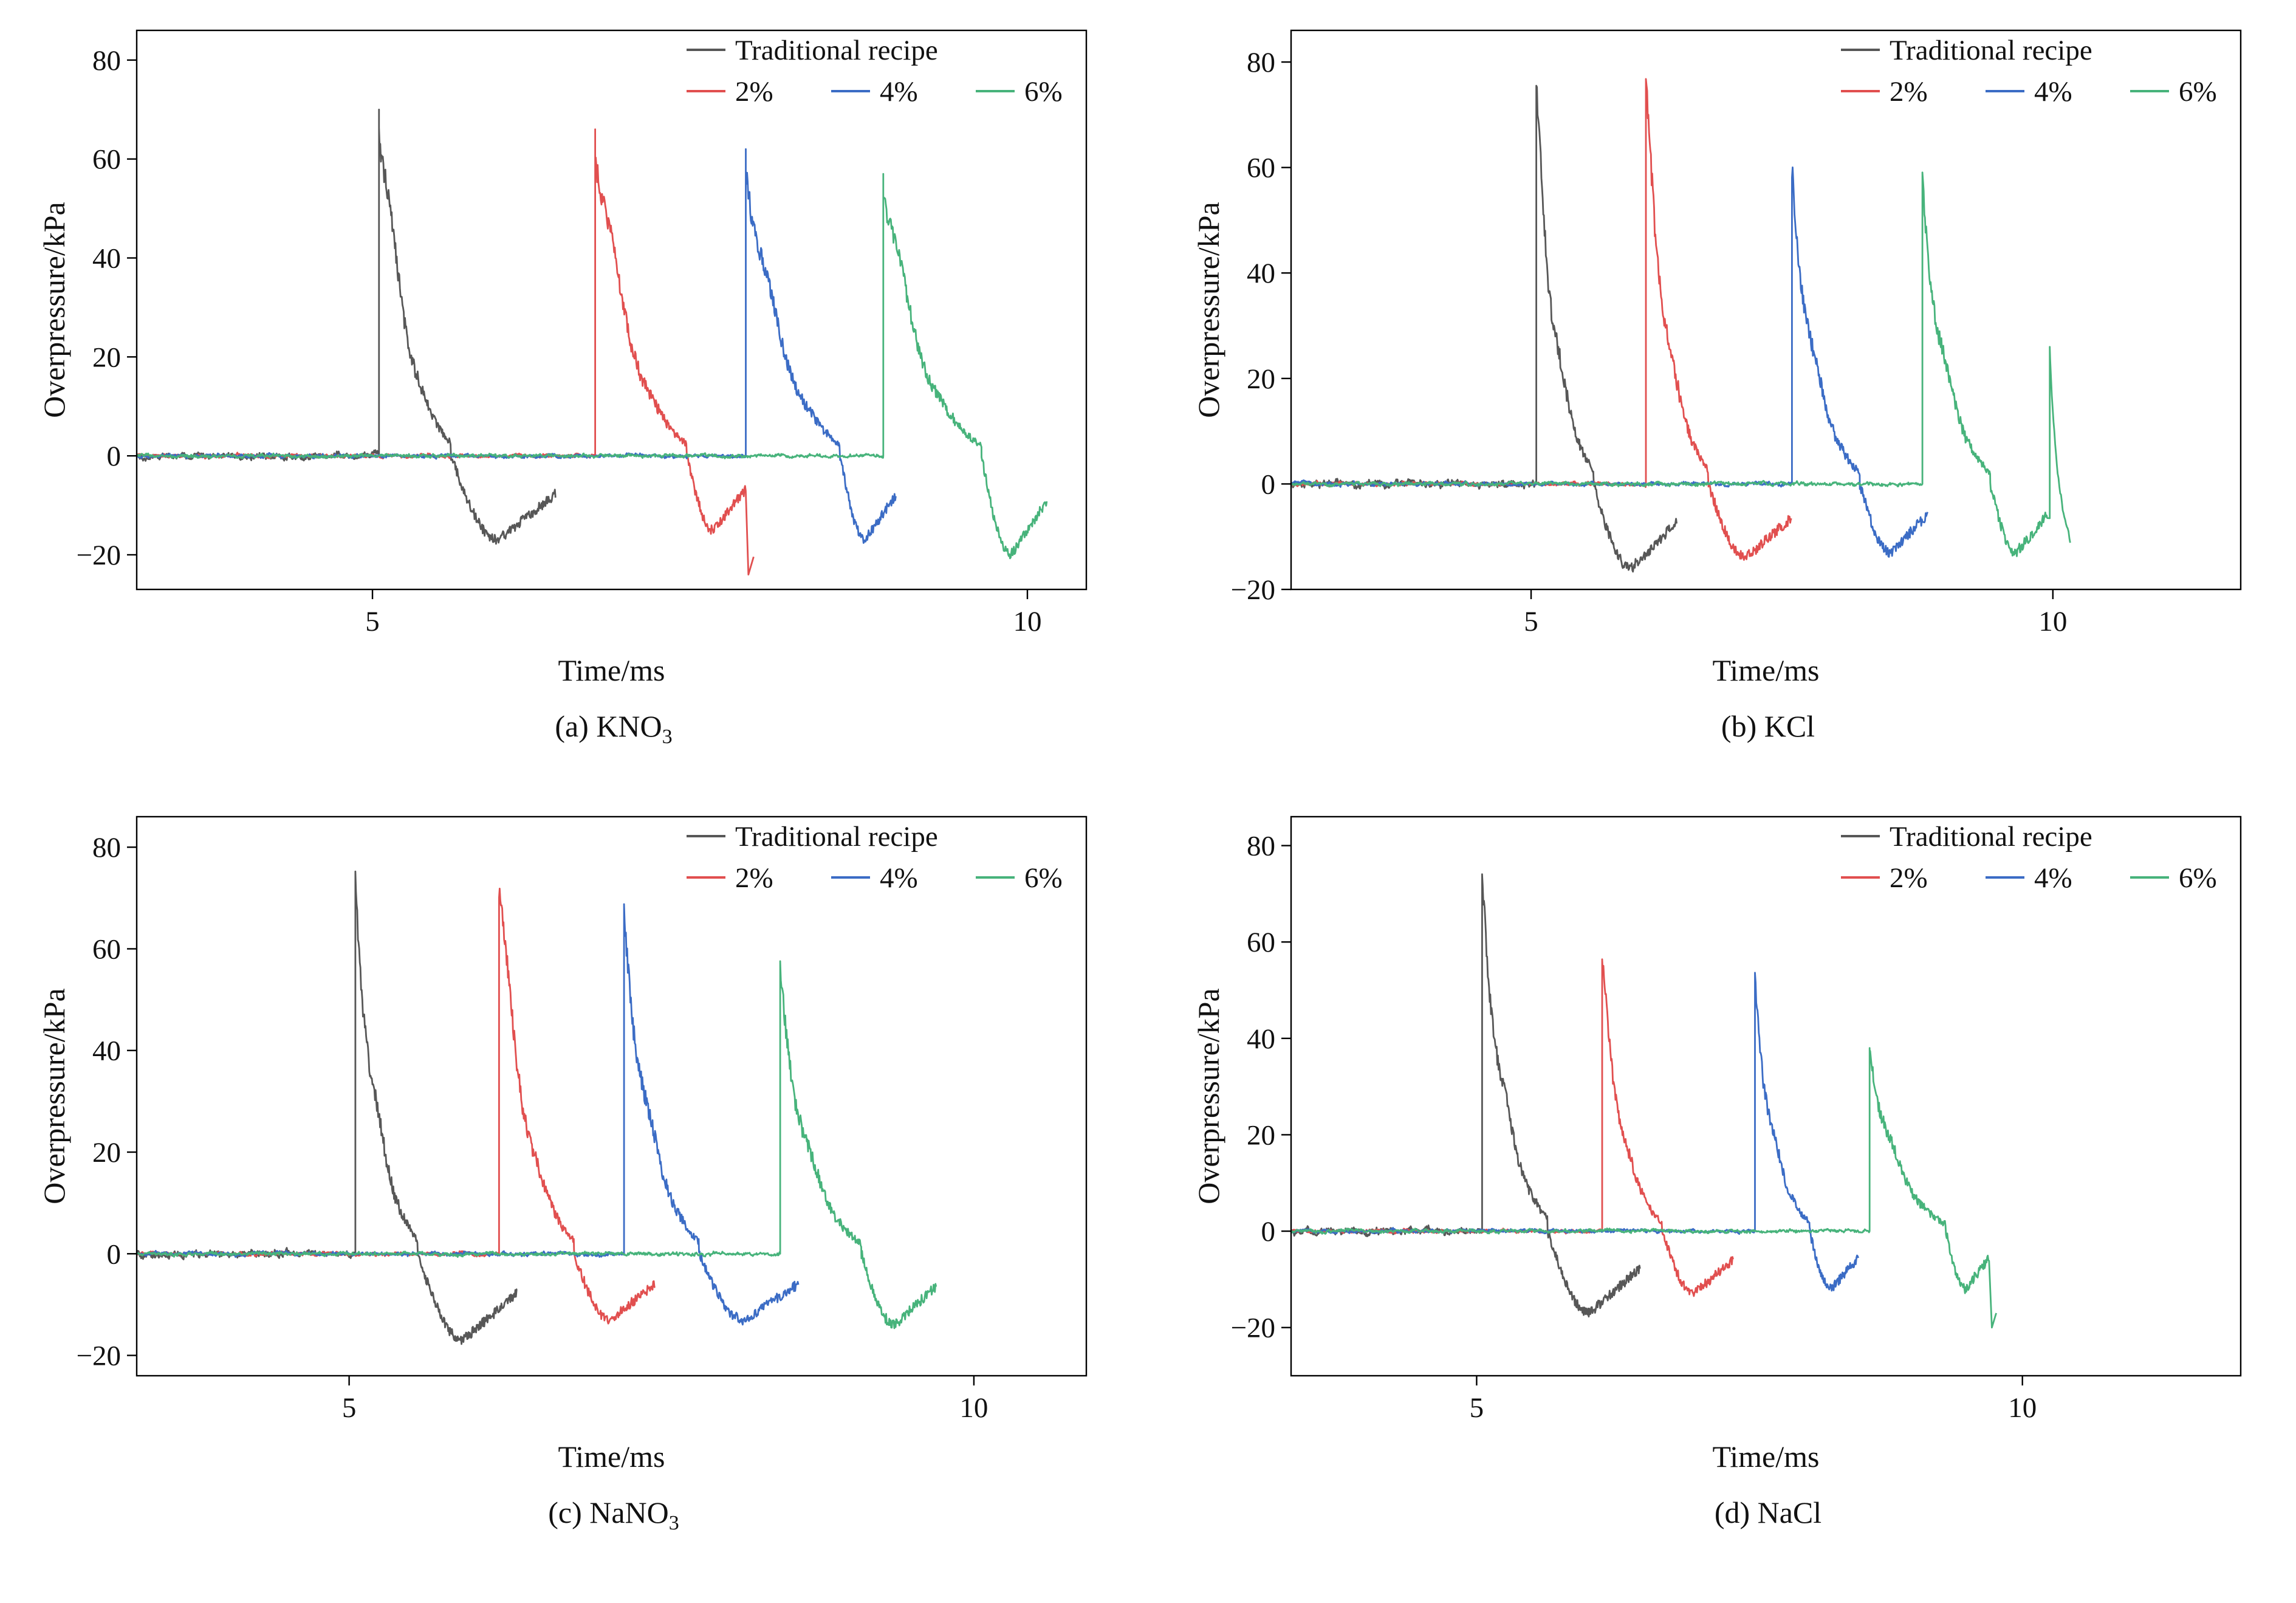 The width and height of the screenshot is (2296, 1603). I want to click on chart-kcl-caption: (b) KCl, so click(1722, 726).